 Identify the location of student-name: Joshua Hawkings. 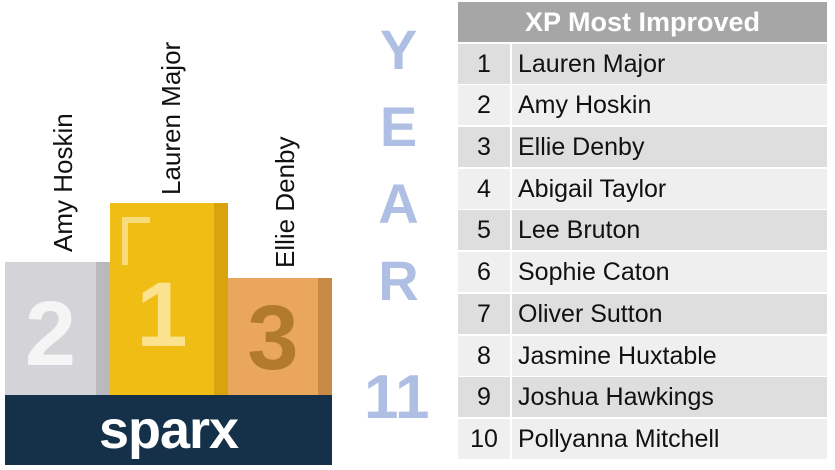
(669, 397).